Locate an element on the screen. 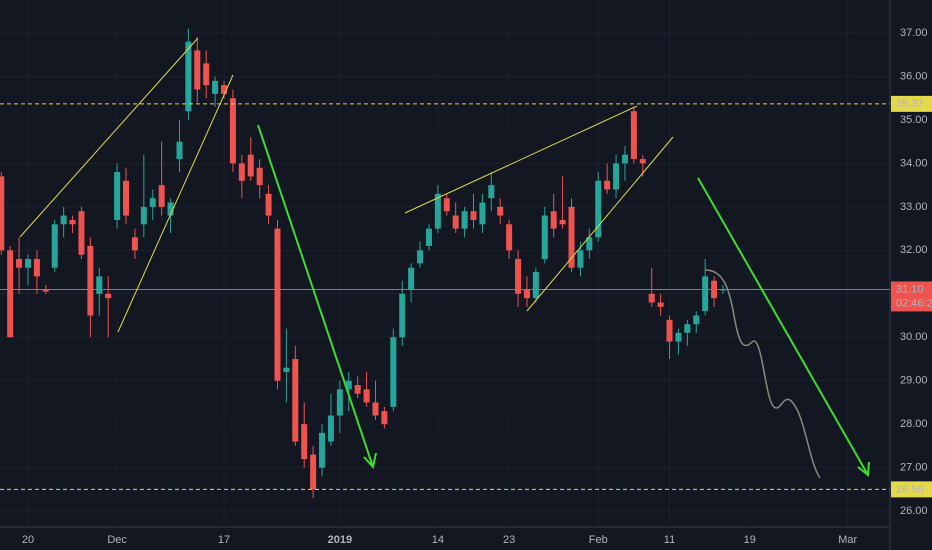  x-tick-label: 11 is located at coordinates (669, 540).